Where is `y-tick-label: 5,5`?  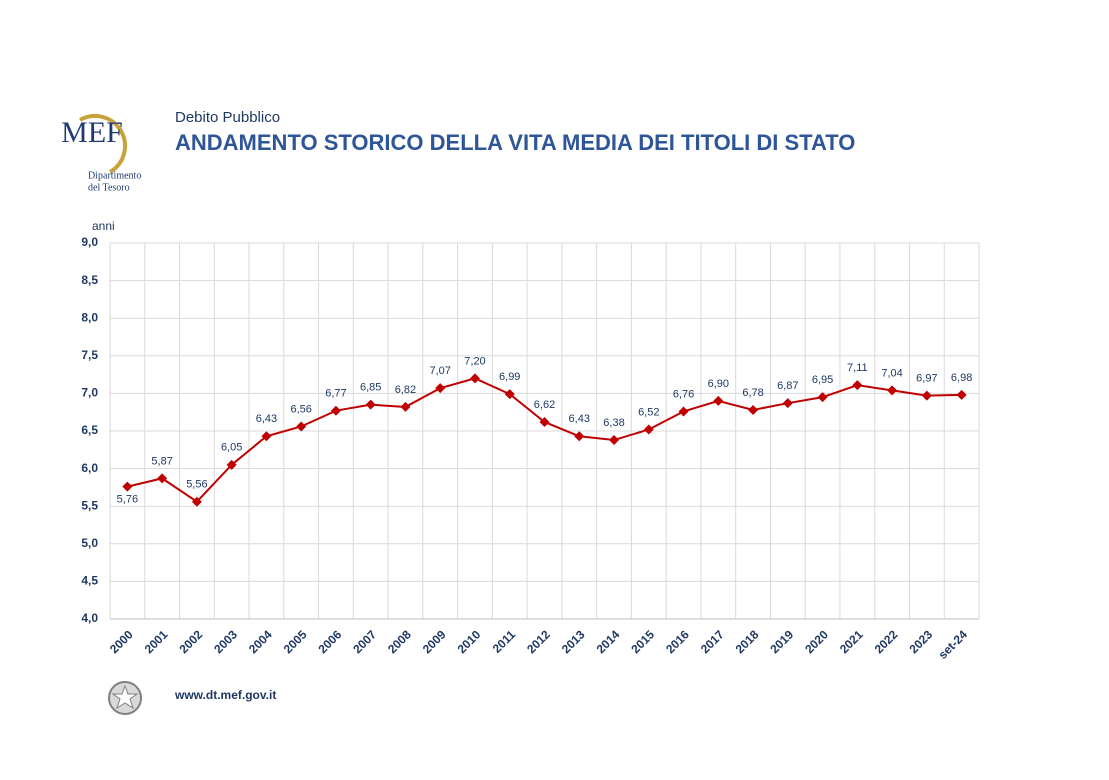 y-tick-label: 5,5 is located at coordinates (89, 505).